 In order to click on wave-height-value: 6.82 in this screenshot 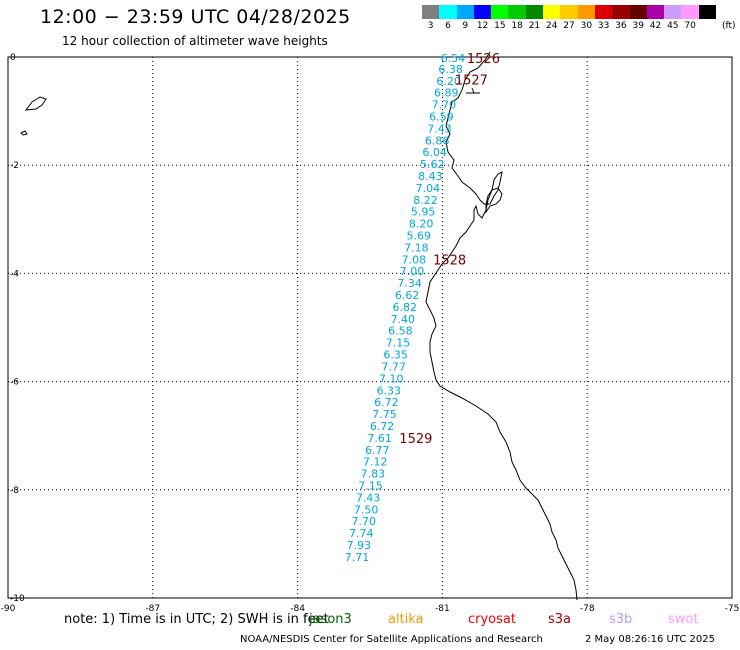, I will do `click(405, 307)`.